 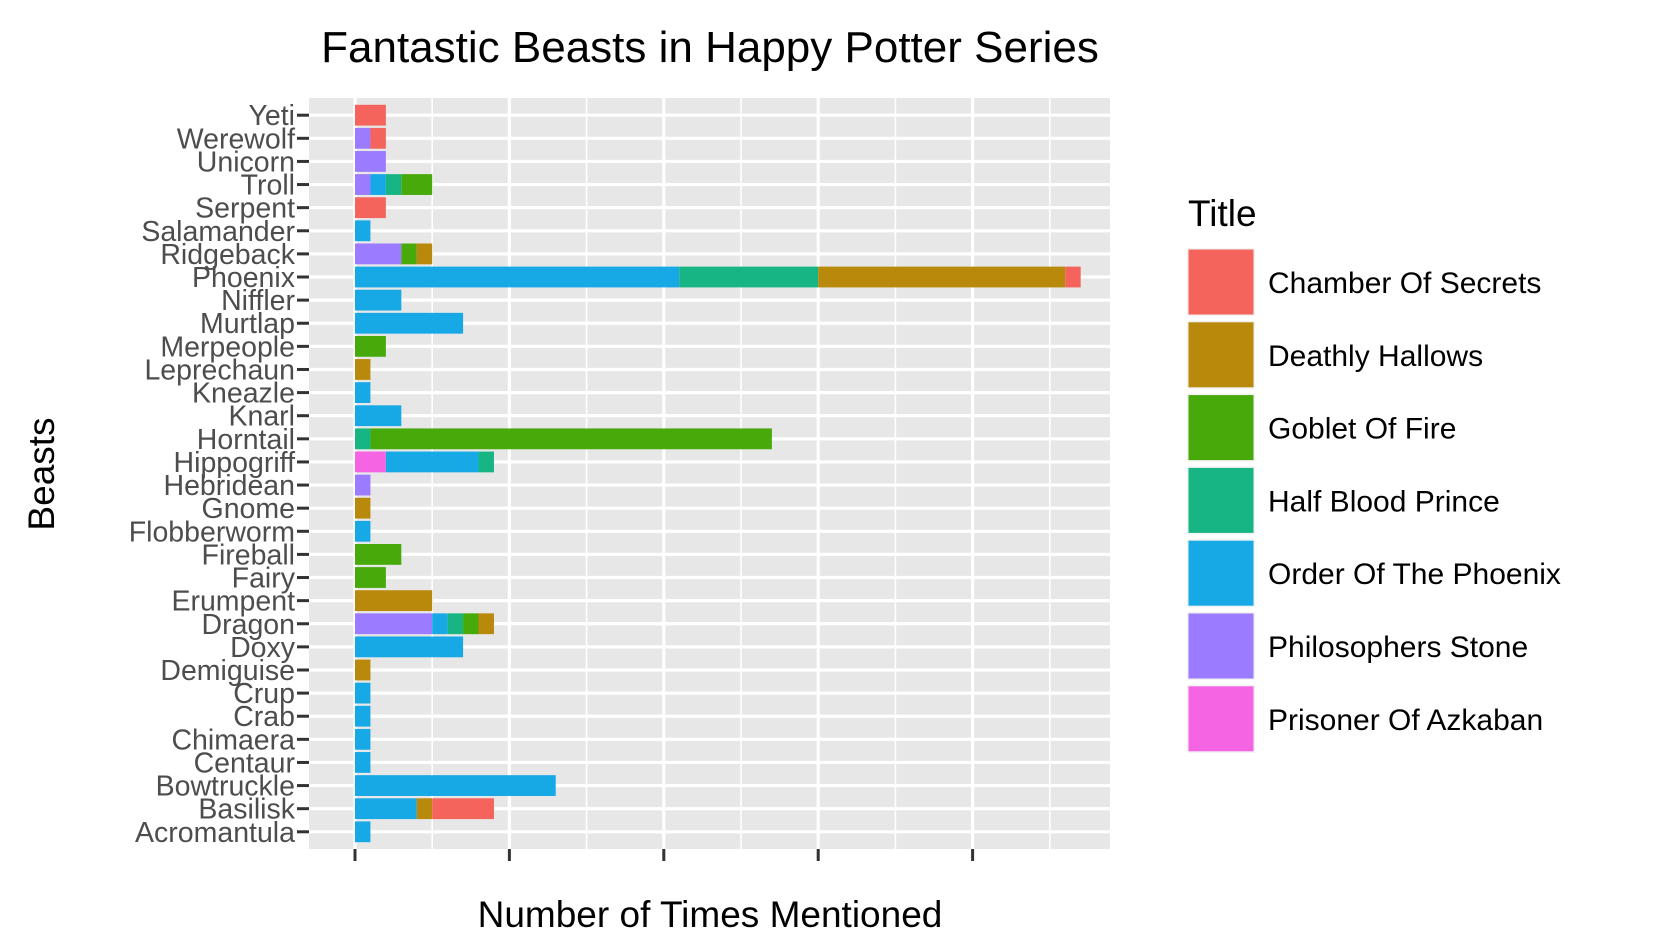 What do you see at coordinates (212, 532) in the screenshot?
I see `y-tick-label: Flobberworm` at bounding box center [212, 532].